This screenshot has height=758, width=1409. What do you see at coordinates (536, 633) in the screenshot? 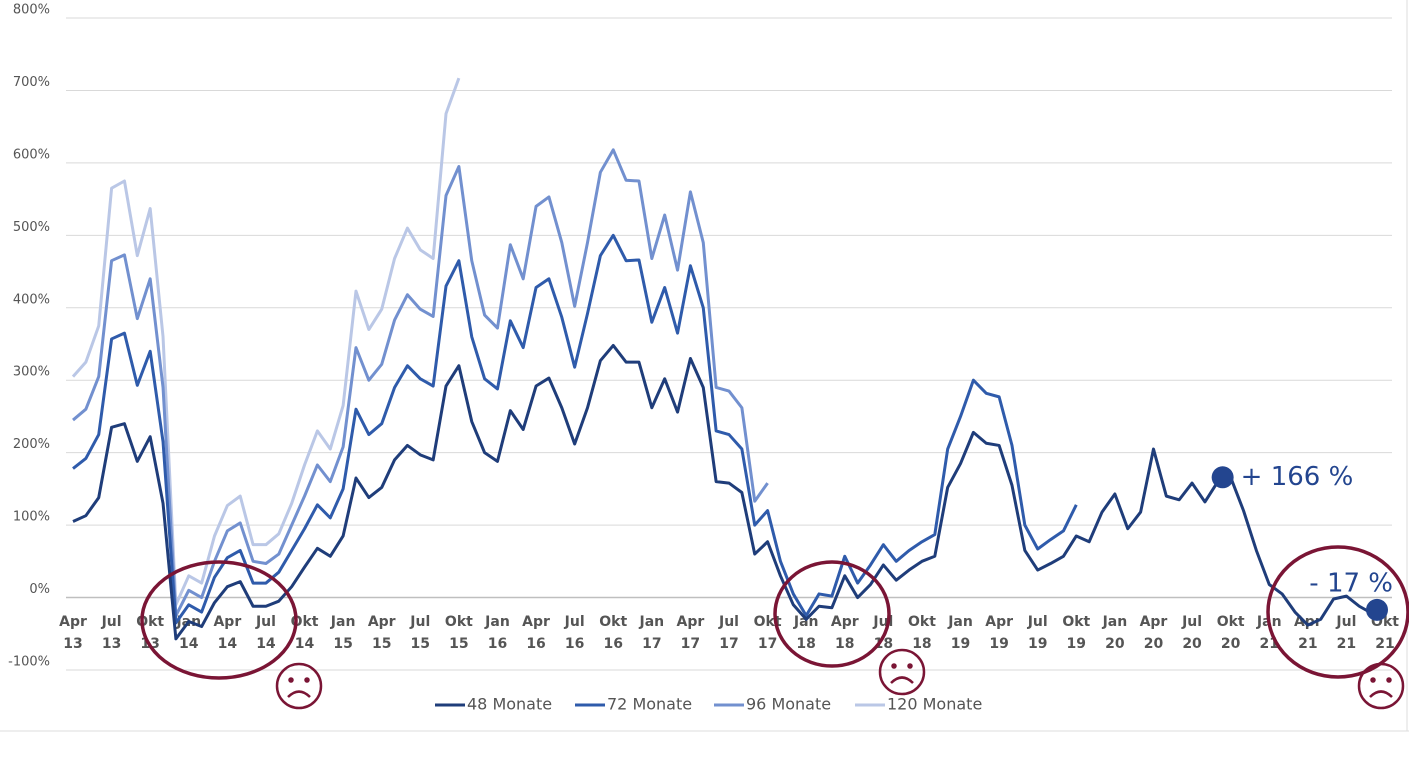
I see `x-tick-label: Apr 16` at bounding box center [536, 633].